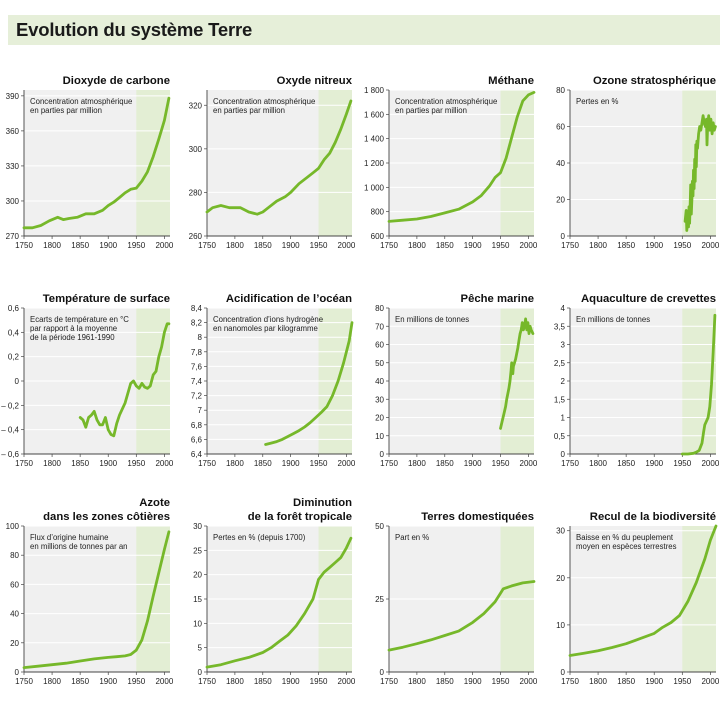 The height and width of the screenshot is (710, 720). Describe the element at coordinates (265, 328) in the screenshot. I see `note-line: en nanomoles par kilogramme` at that location.